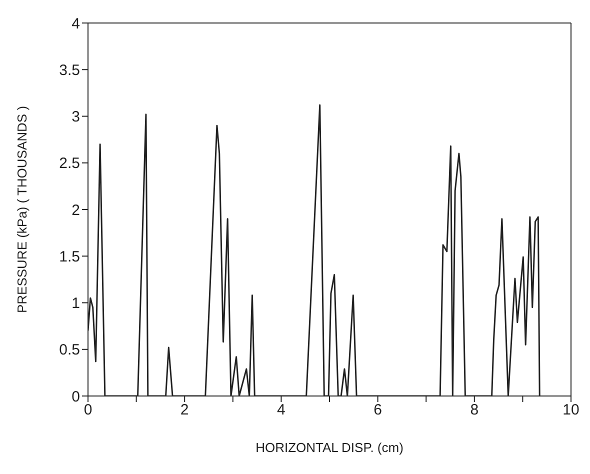 This screenshot has width=590, height=474. I want to click on x-tick-label: 4, so click(281, 410).